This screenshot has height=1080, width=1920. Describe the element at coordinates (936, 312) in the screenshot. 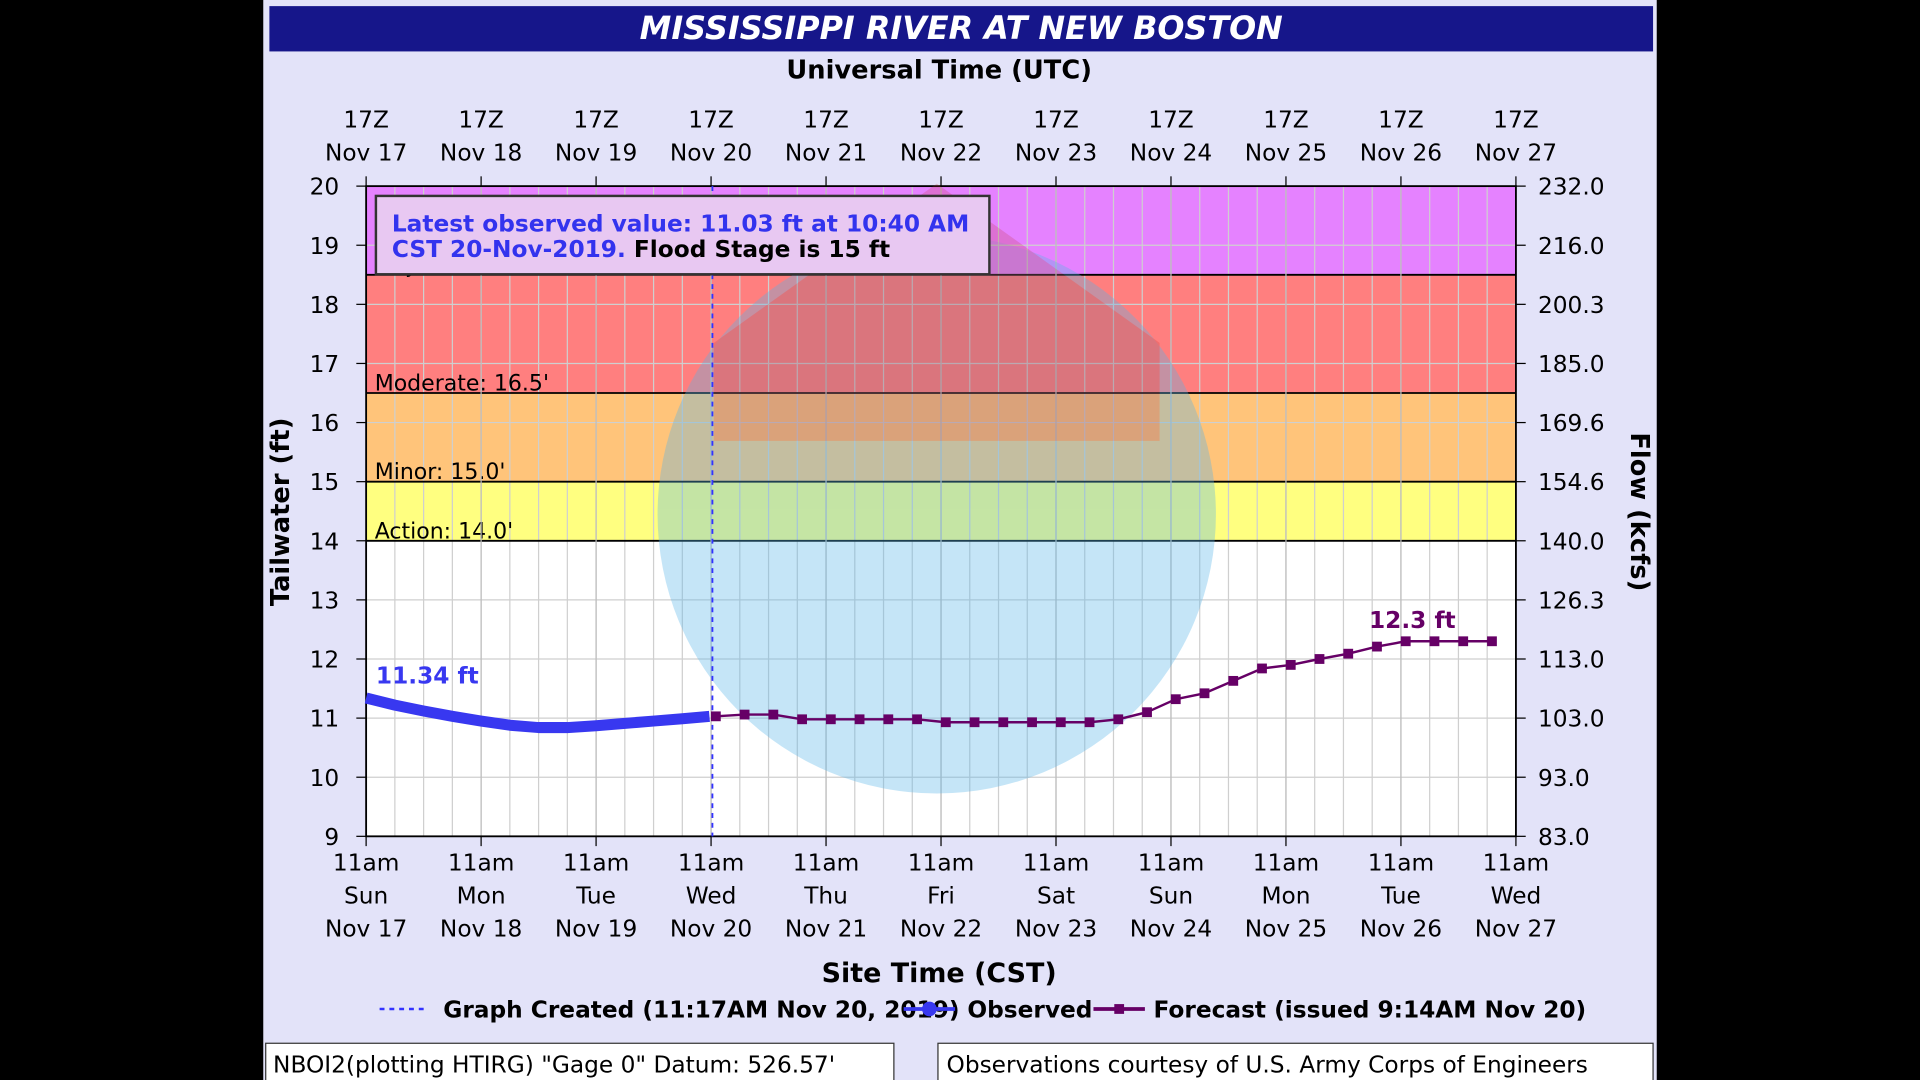

I see `watermark-shape` at that location.